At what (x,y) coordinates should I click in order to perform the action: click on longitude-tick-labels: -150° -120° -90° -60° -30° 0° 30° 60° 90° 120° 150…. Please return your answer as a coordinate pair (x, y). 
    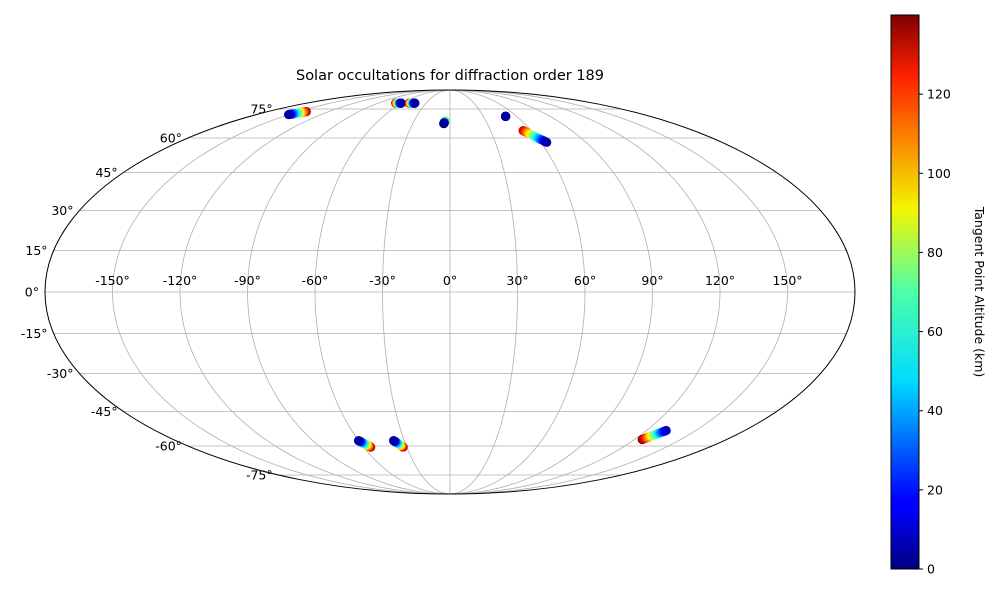
    Looking at the image, I should click on (448, 280).